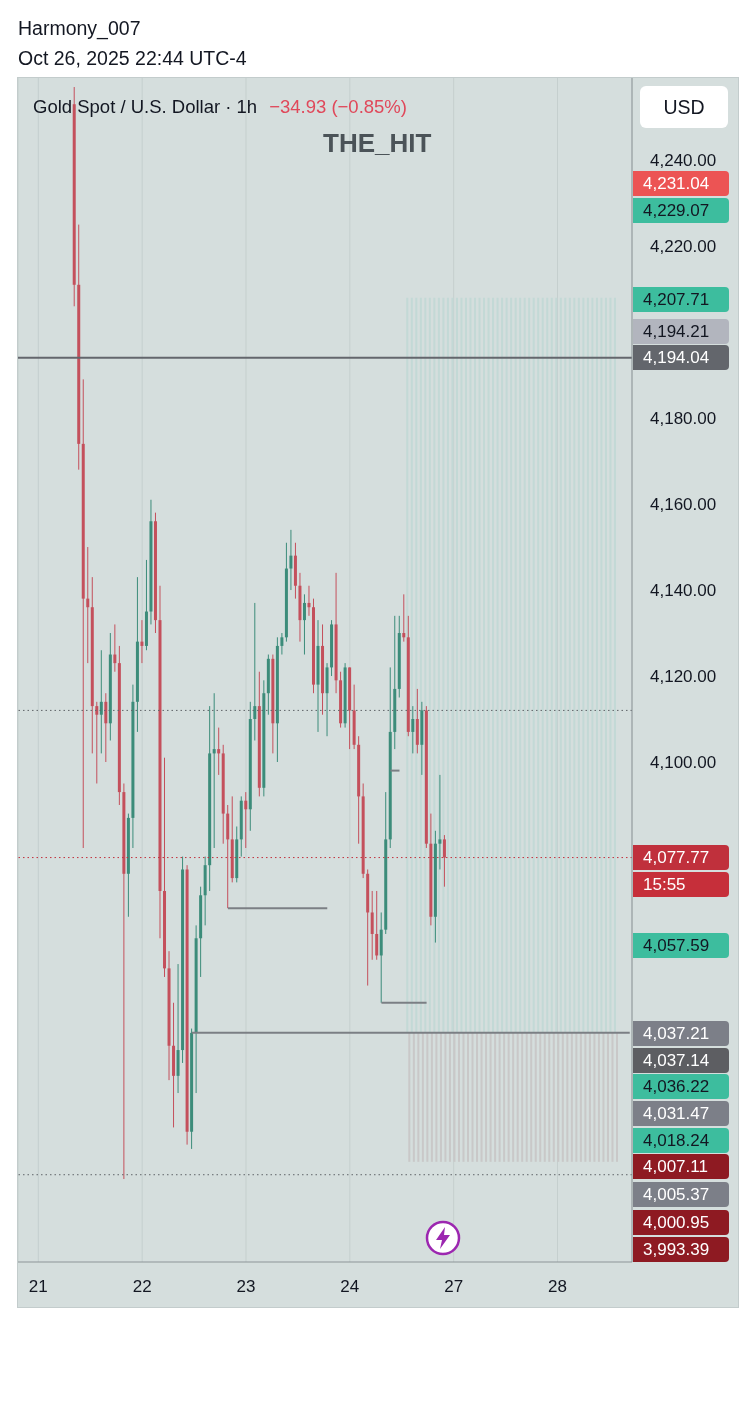  Describe the element at coordinates (338, 107) in the screenshot. I see `annotation: −34.93 (−0.85%)` at that location.